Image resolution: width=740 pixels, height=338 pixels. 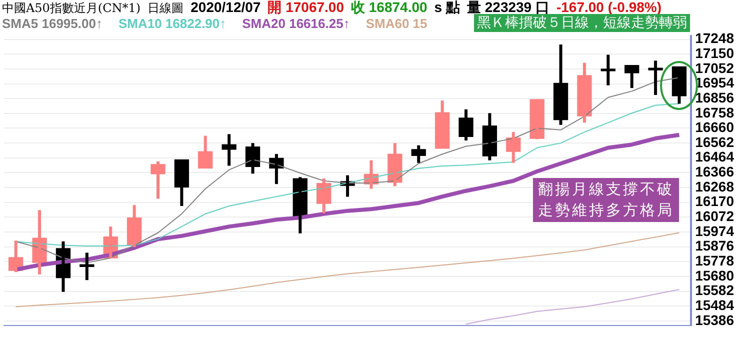 I want to click on y-tick-label: 15778, so click(x=714, y=260).